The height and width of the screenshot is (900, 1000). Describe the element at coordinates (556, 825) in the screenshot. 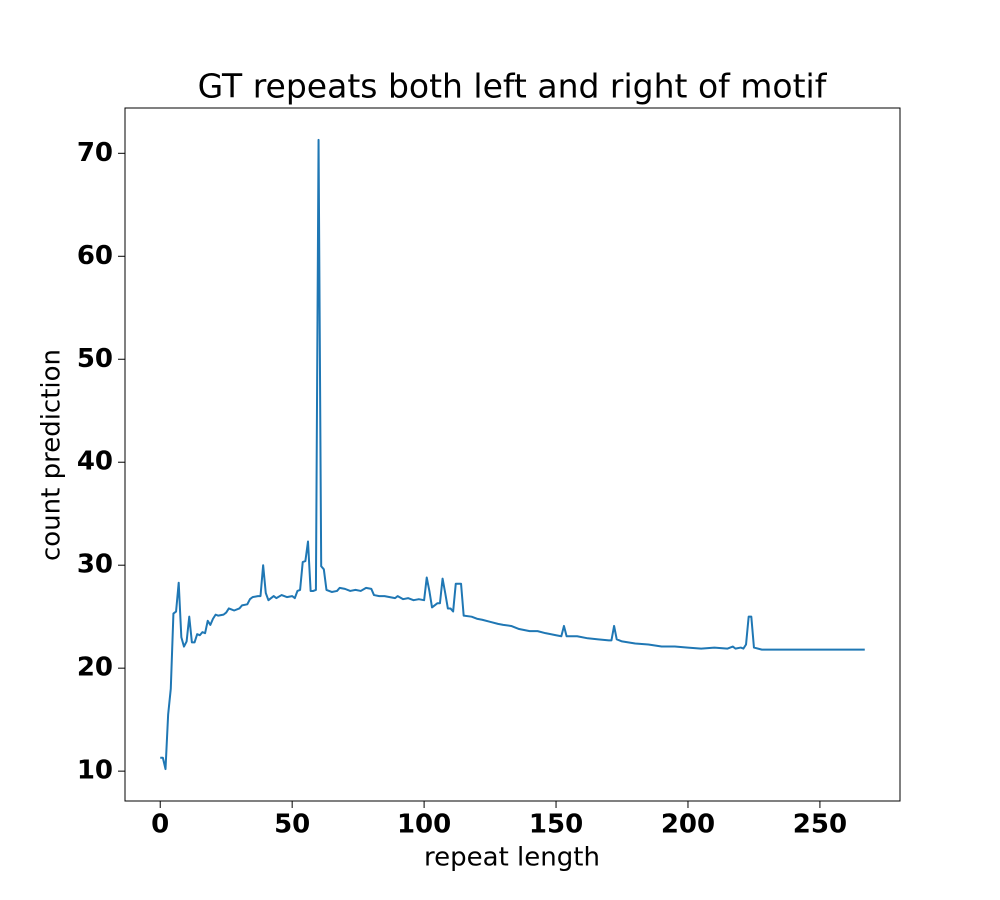

I see `x-tick-label: 150` at that location.